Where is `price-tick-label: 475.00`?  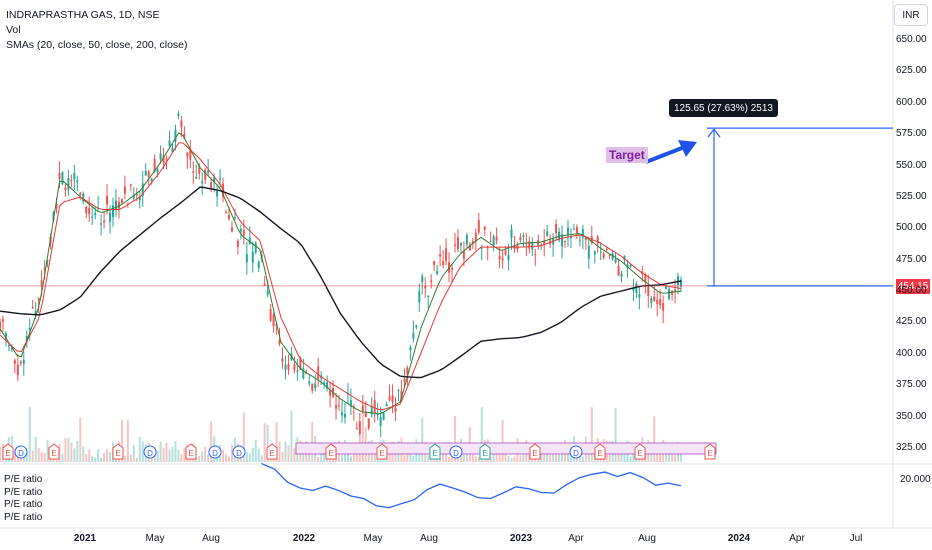
price-tick-label: 475.00 is located at coordinates (911, 259).